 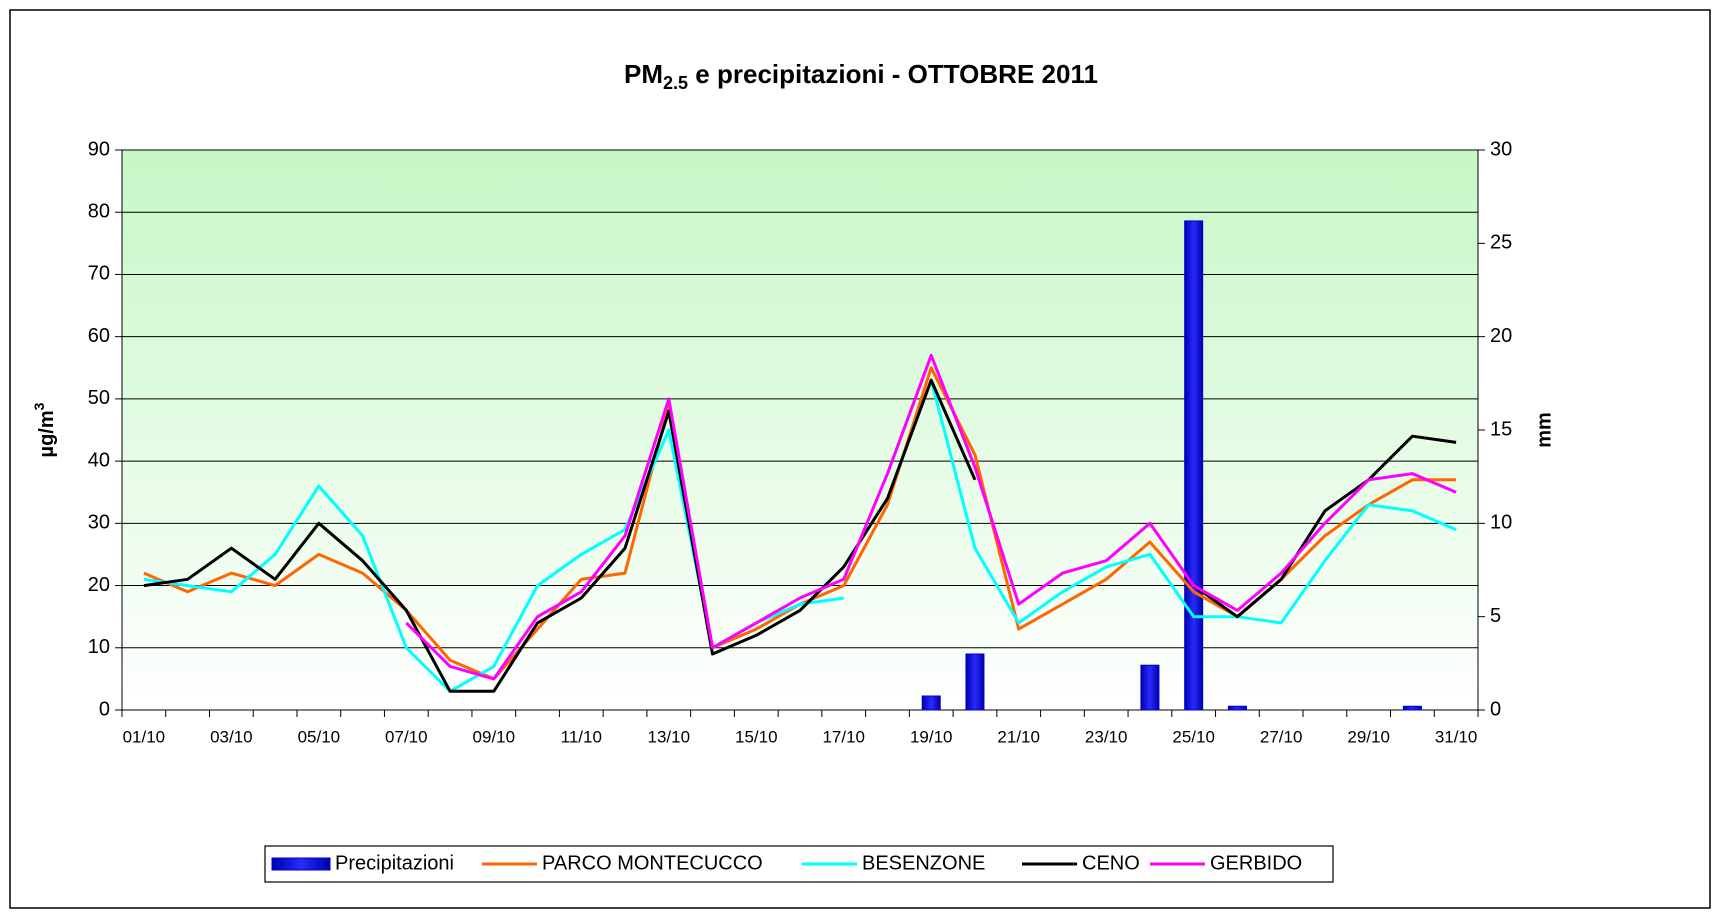 What do you see at coordinates (1501, 429) in the screenshot?
I see `y2-tick-label: 15` at bounding box center [1501, 429].